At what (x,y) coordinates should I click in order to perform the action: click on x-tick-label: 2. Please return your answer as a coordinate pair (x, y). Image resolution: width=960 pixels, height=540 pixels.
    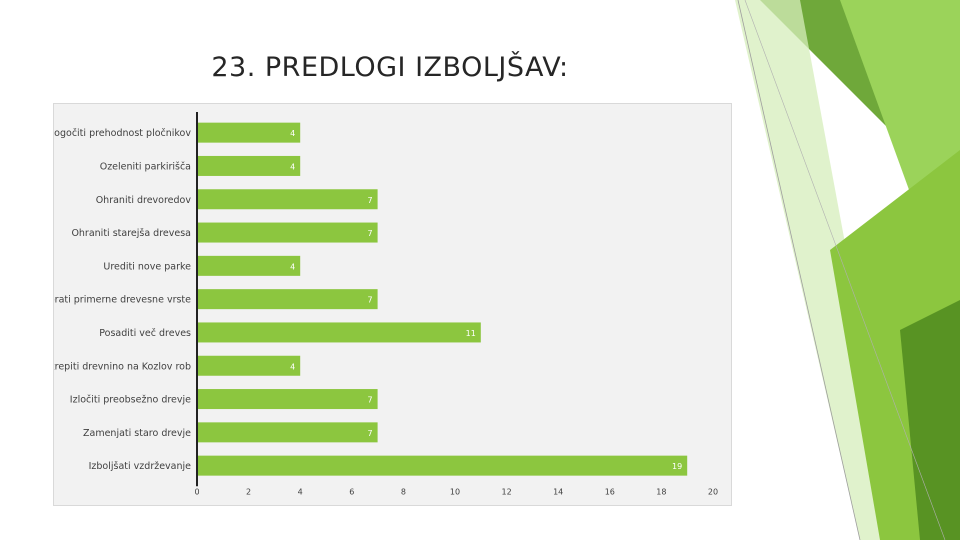
    Looking at the image, I should click on (248, 491).